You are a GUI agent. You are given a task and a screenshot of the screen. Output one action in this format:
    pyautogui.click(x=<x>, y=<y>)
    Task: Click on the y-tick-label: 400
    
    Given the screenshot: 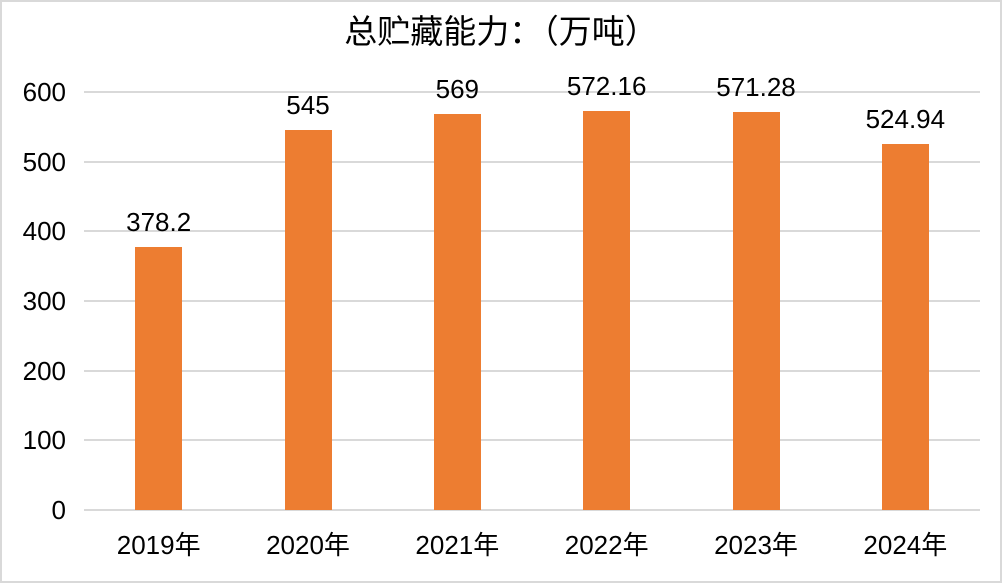 What is the action you would take?
    pyautogui.click(x=44, y=231)
    